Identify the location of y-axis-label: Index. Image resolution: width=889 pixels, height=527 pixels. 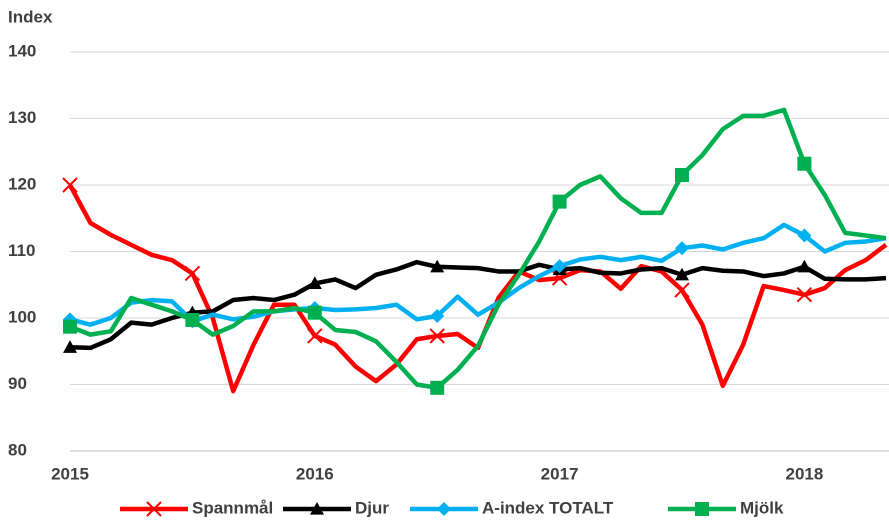
(30, 16).